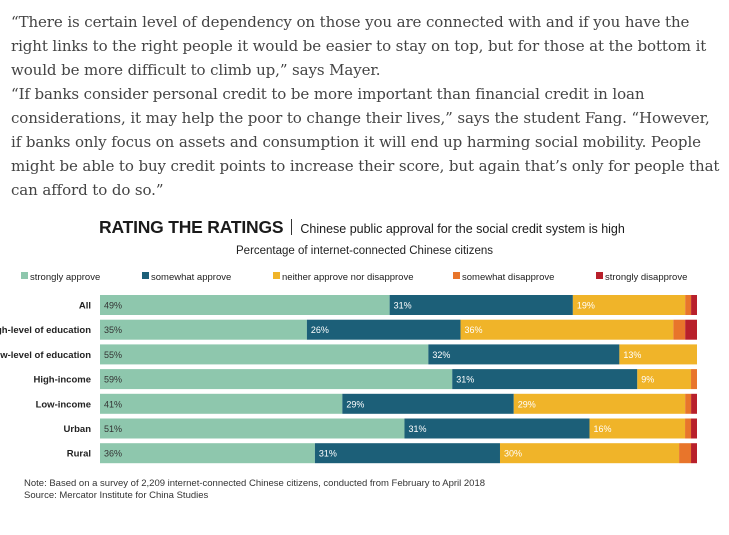 Image resolution: width=729 pixels, height=535 pixels. Describe the element at coordinates (113, 429) in the screenshot. I see `data-label: 51%` at that location.